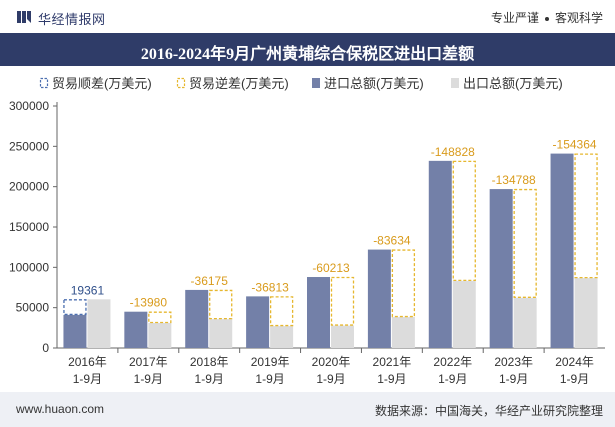  I want to click on legend-label-import: 进口总额(万美元), so click(374, 83).